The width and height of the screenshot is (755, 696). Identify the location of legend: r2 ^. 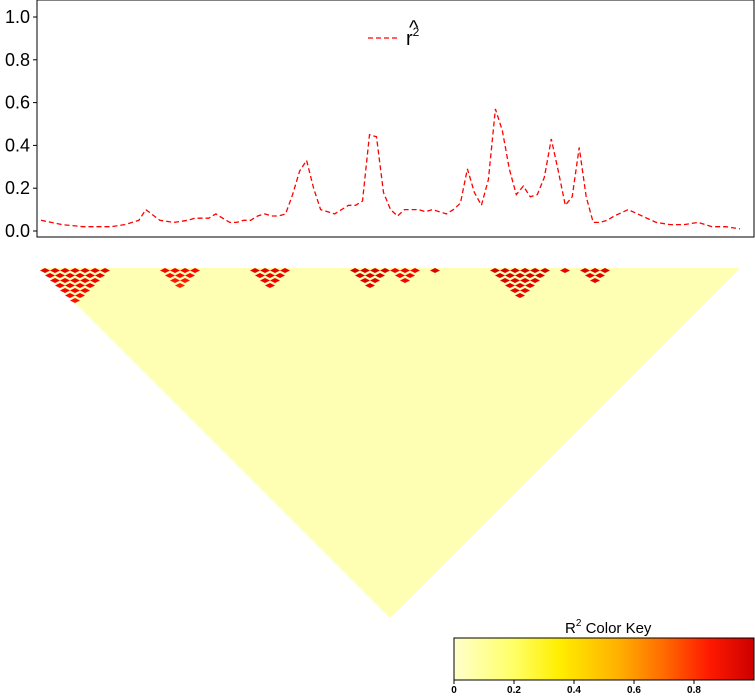
(394, 33).